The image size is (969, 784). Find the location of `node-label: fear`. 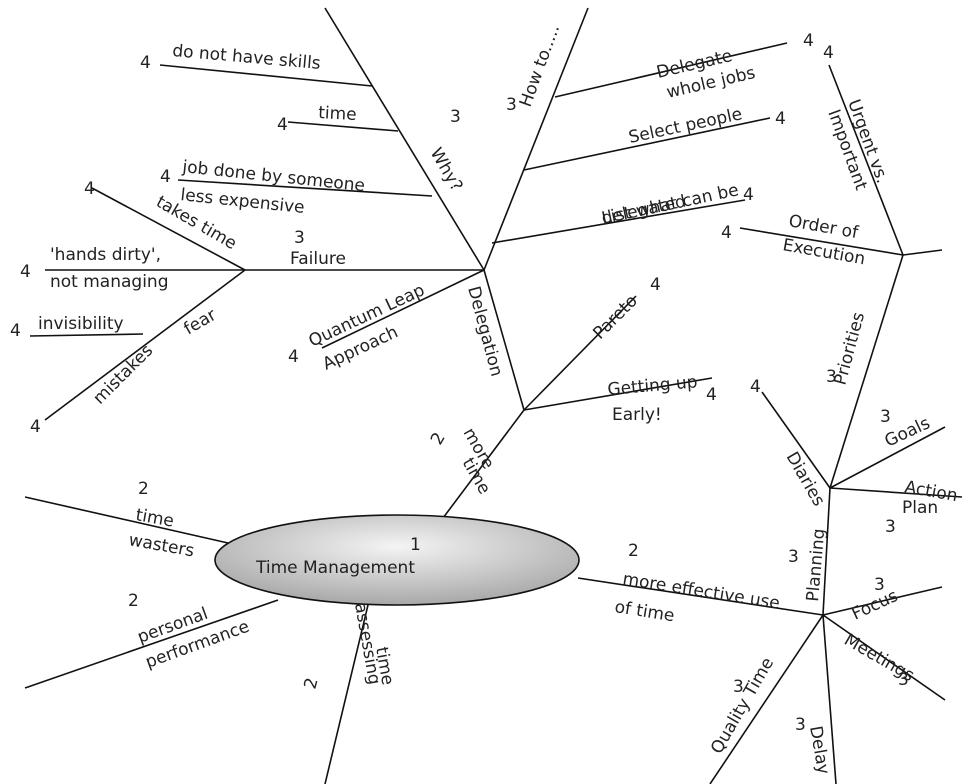

node-label: fear is located at coordinates (200, 322).